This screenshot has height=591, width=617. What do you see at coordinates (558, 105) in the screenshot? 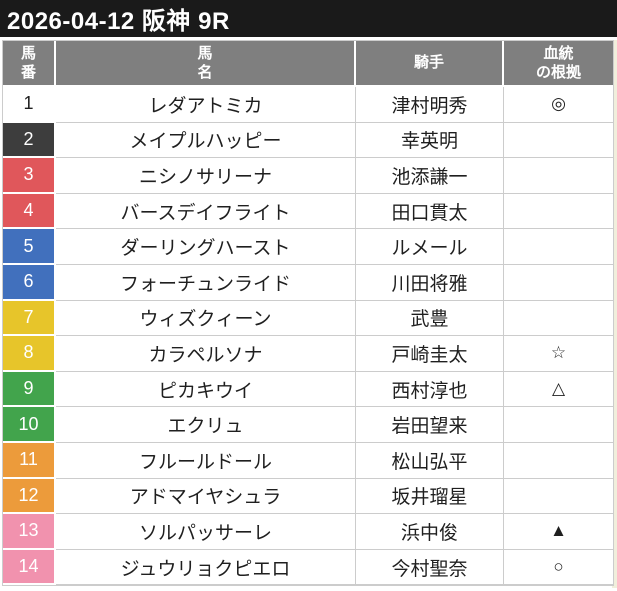
I see `pedigree-mark: ◎` at bounding box center [558, 105].